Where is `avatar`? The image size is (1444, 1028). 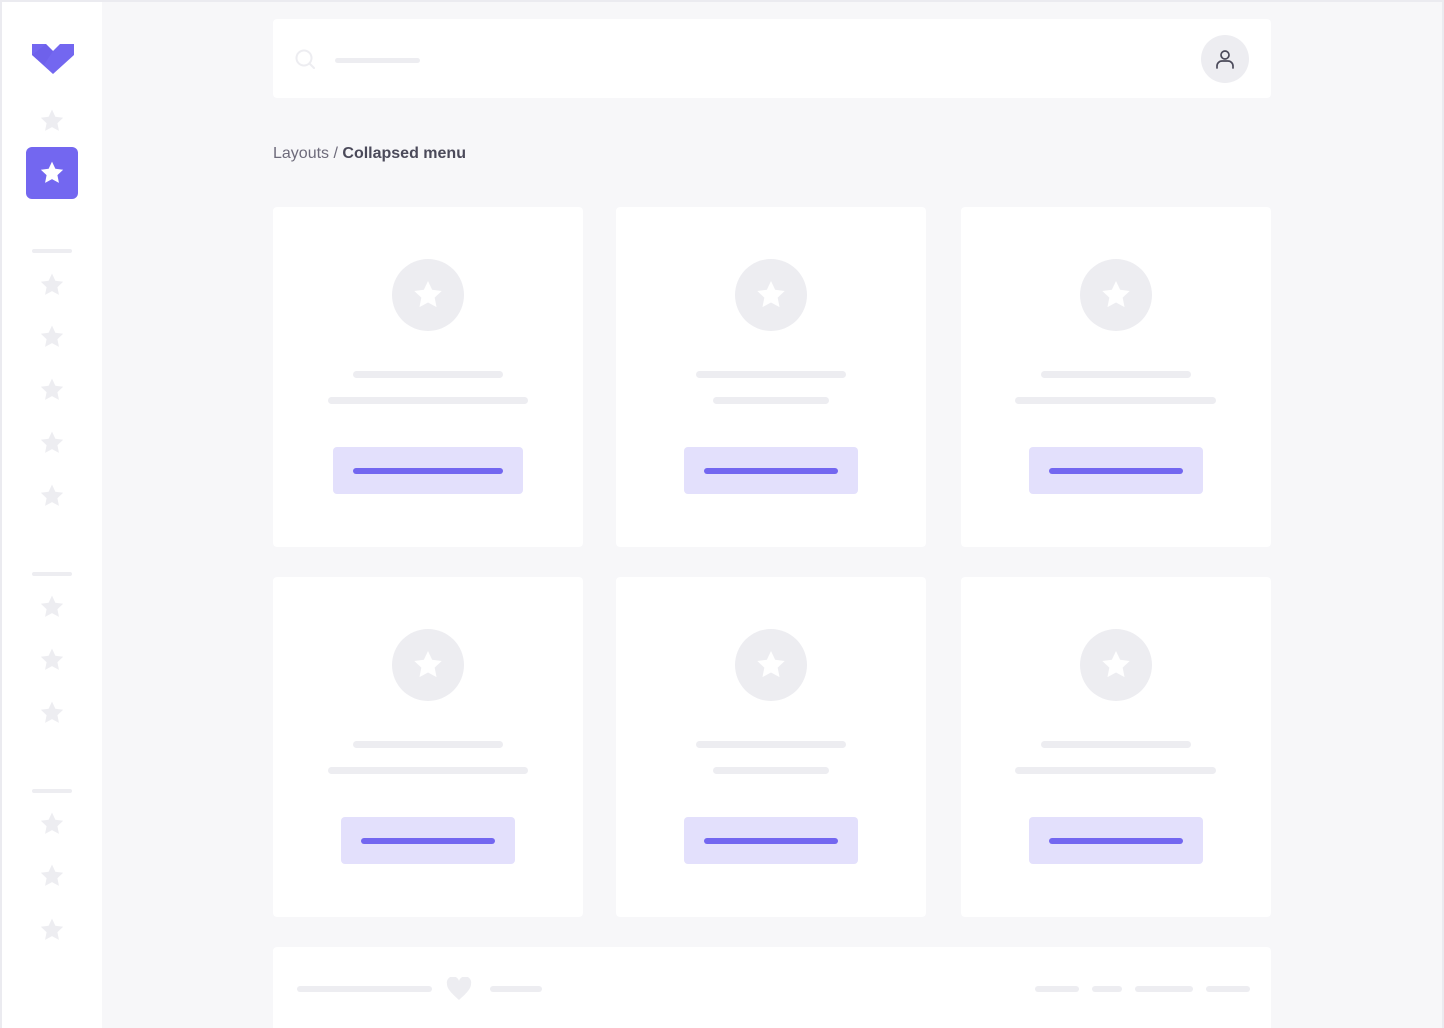
avatar is located at coordinates (1225, 59).